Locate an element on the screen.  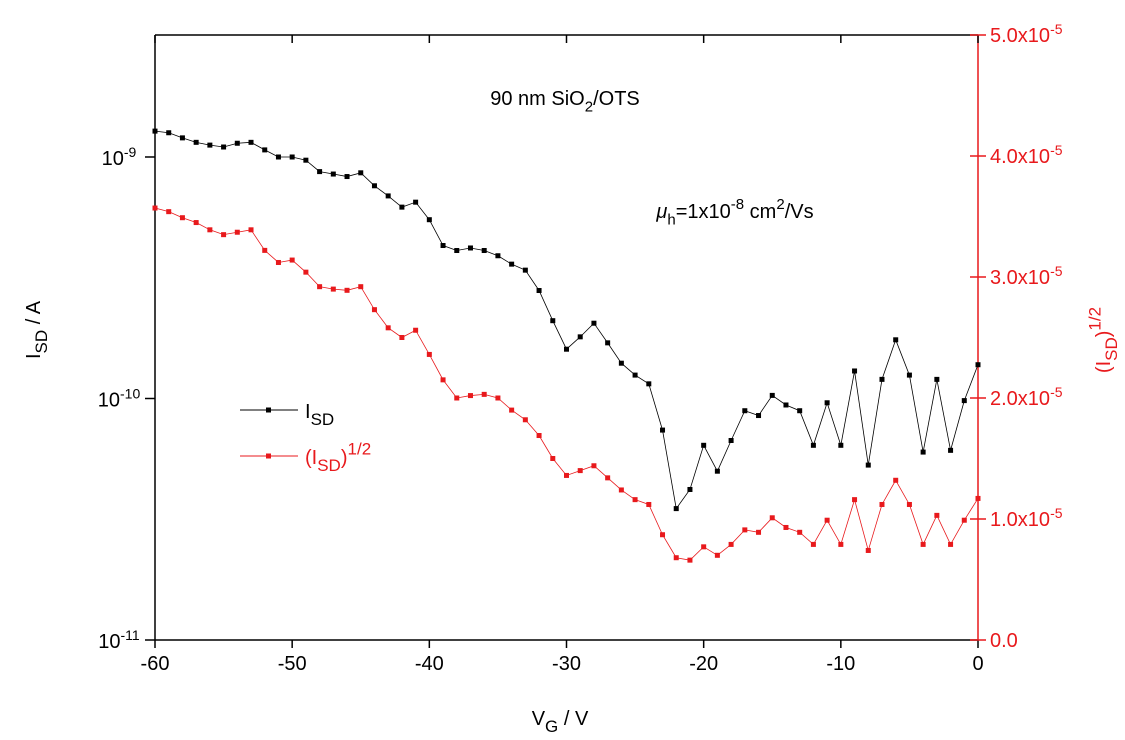
y2-tick-label-part: 2.0x10 is located at coordinates (1020, 399).